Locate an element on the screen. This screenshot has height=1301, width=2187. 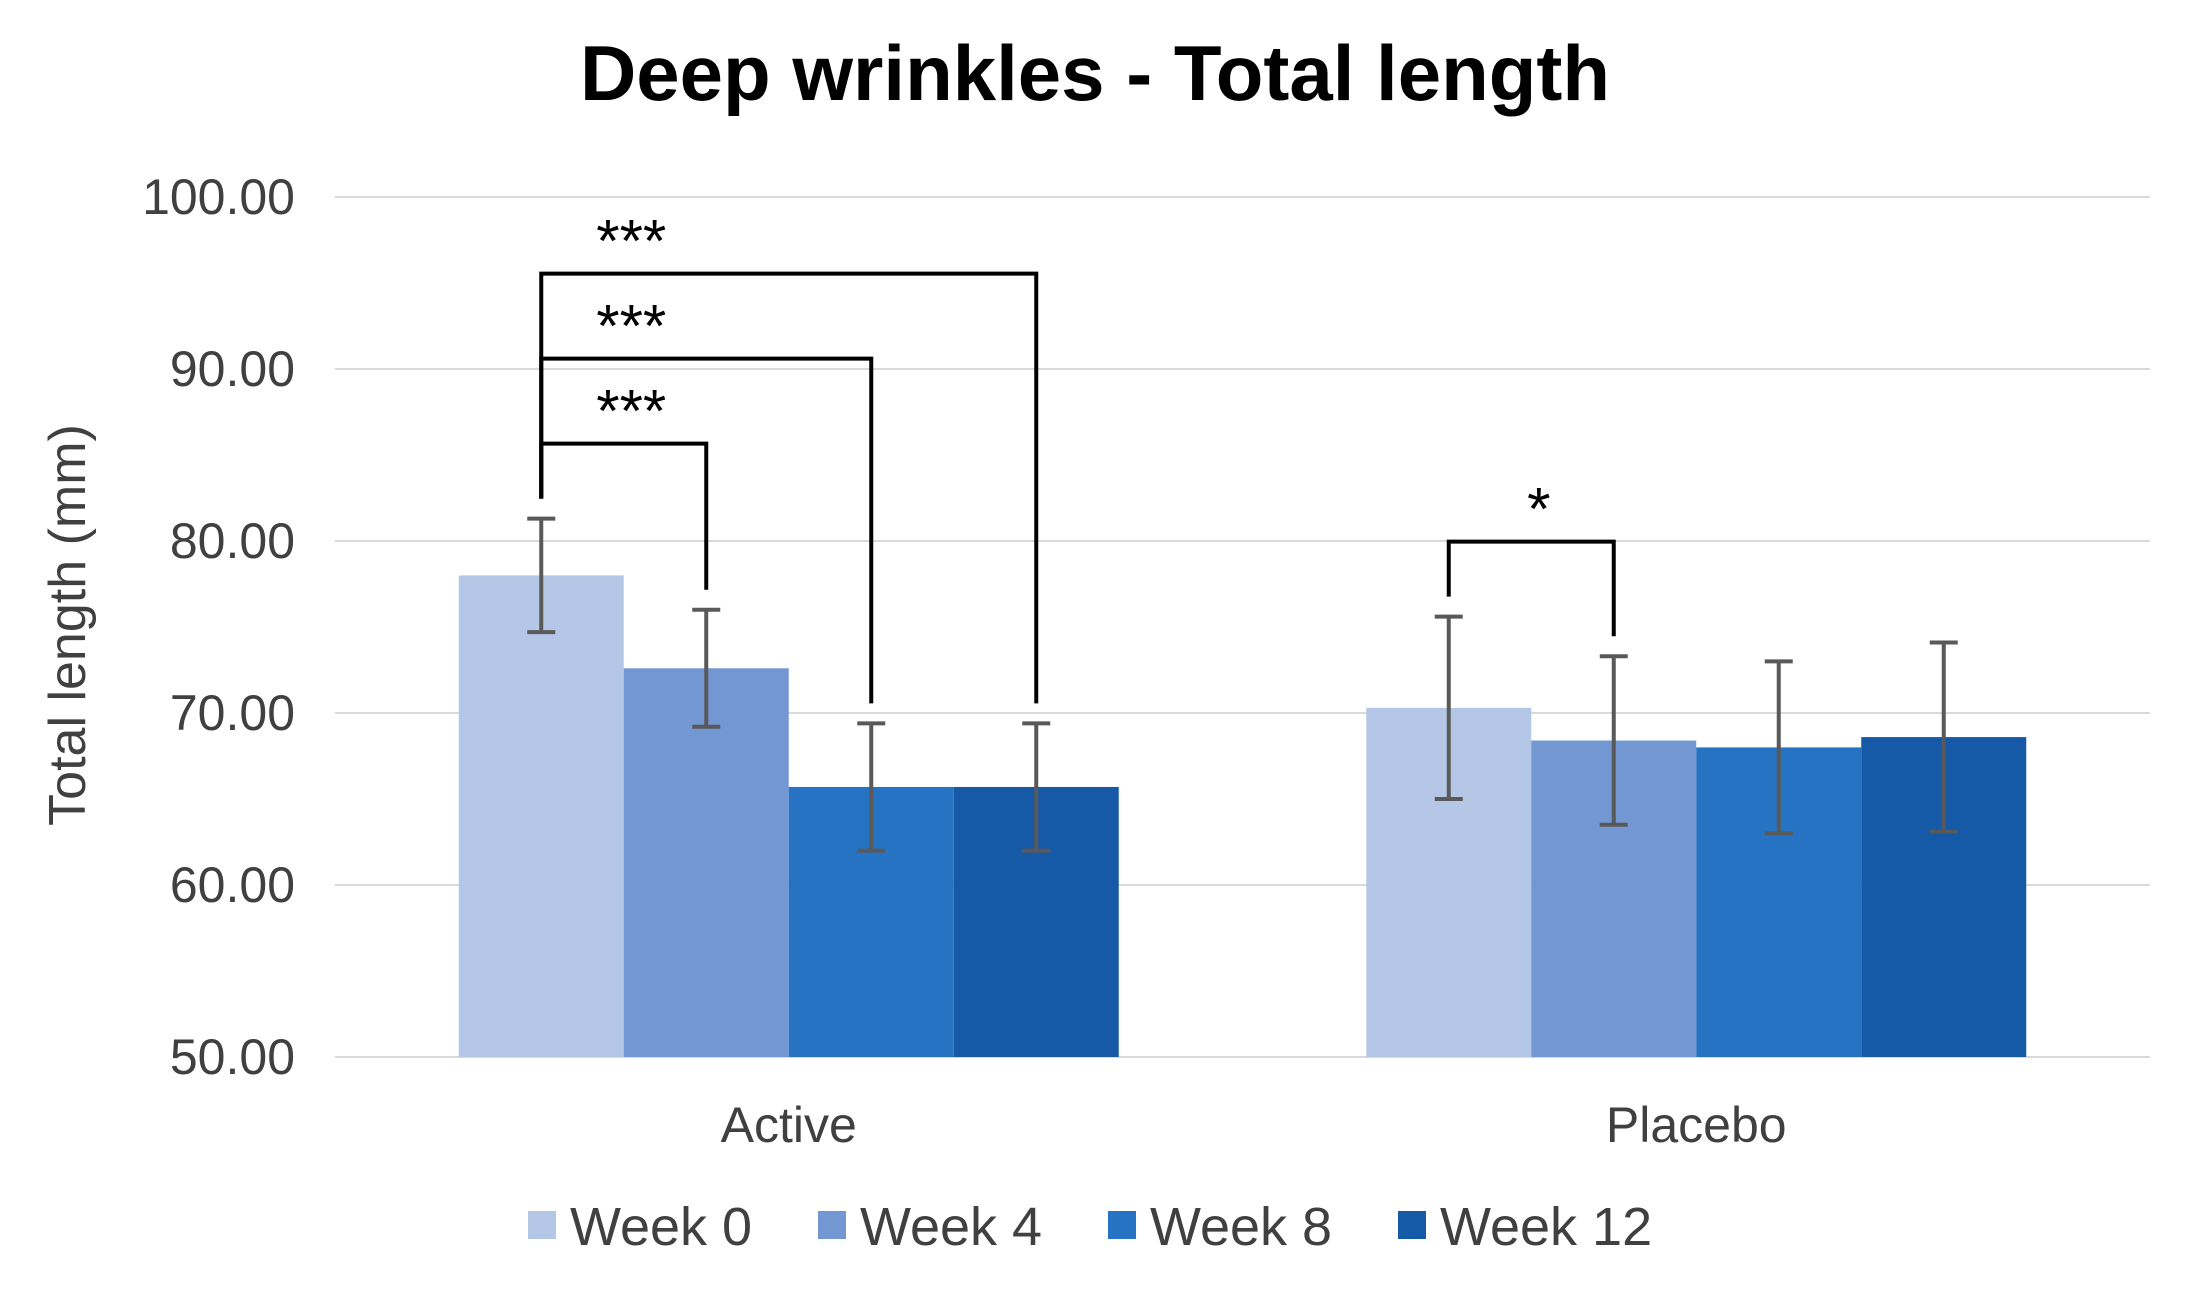
chart-title: Deep wrinkles - Total length is located at coordinates (1095, 73).